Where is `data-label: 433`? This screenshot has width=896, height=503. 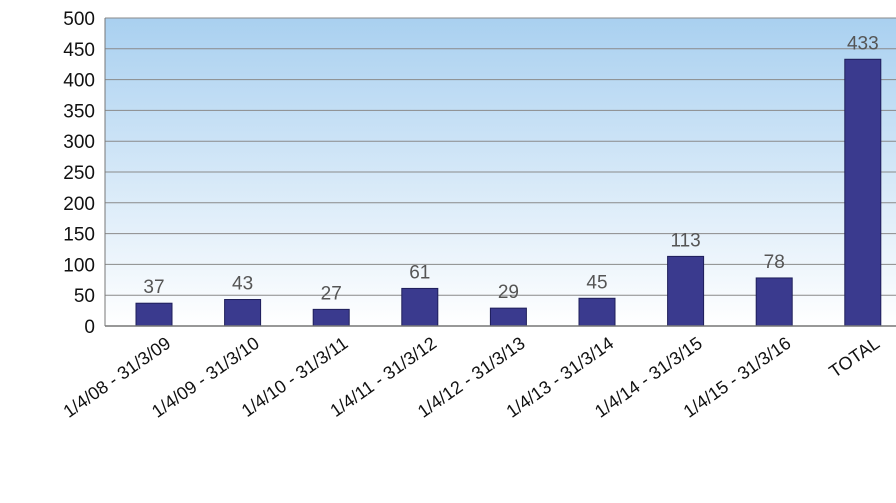 data-label: 433 is located at coordinates (863, 43).